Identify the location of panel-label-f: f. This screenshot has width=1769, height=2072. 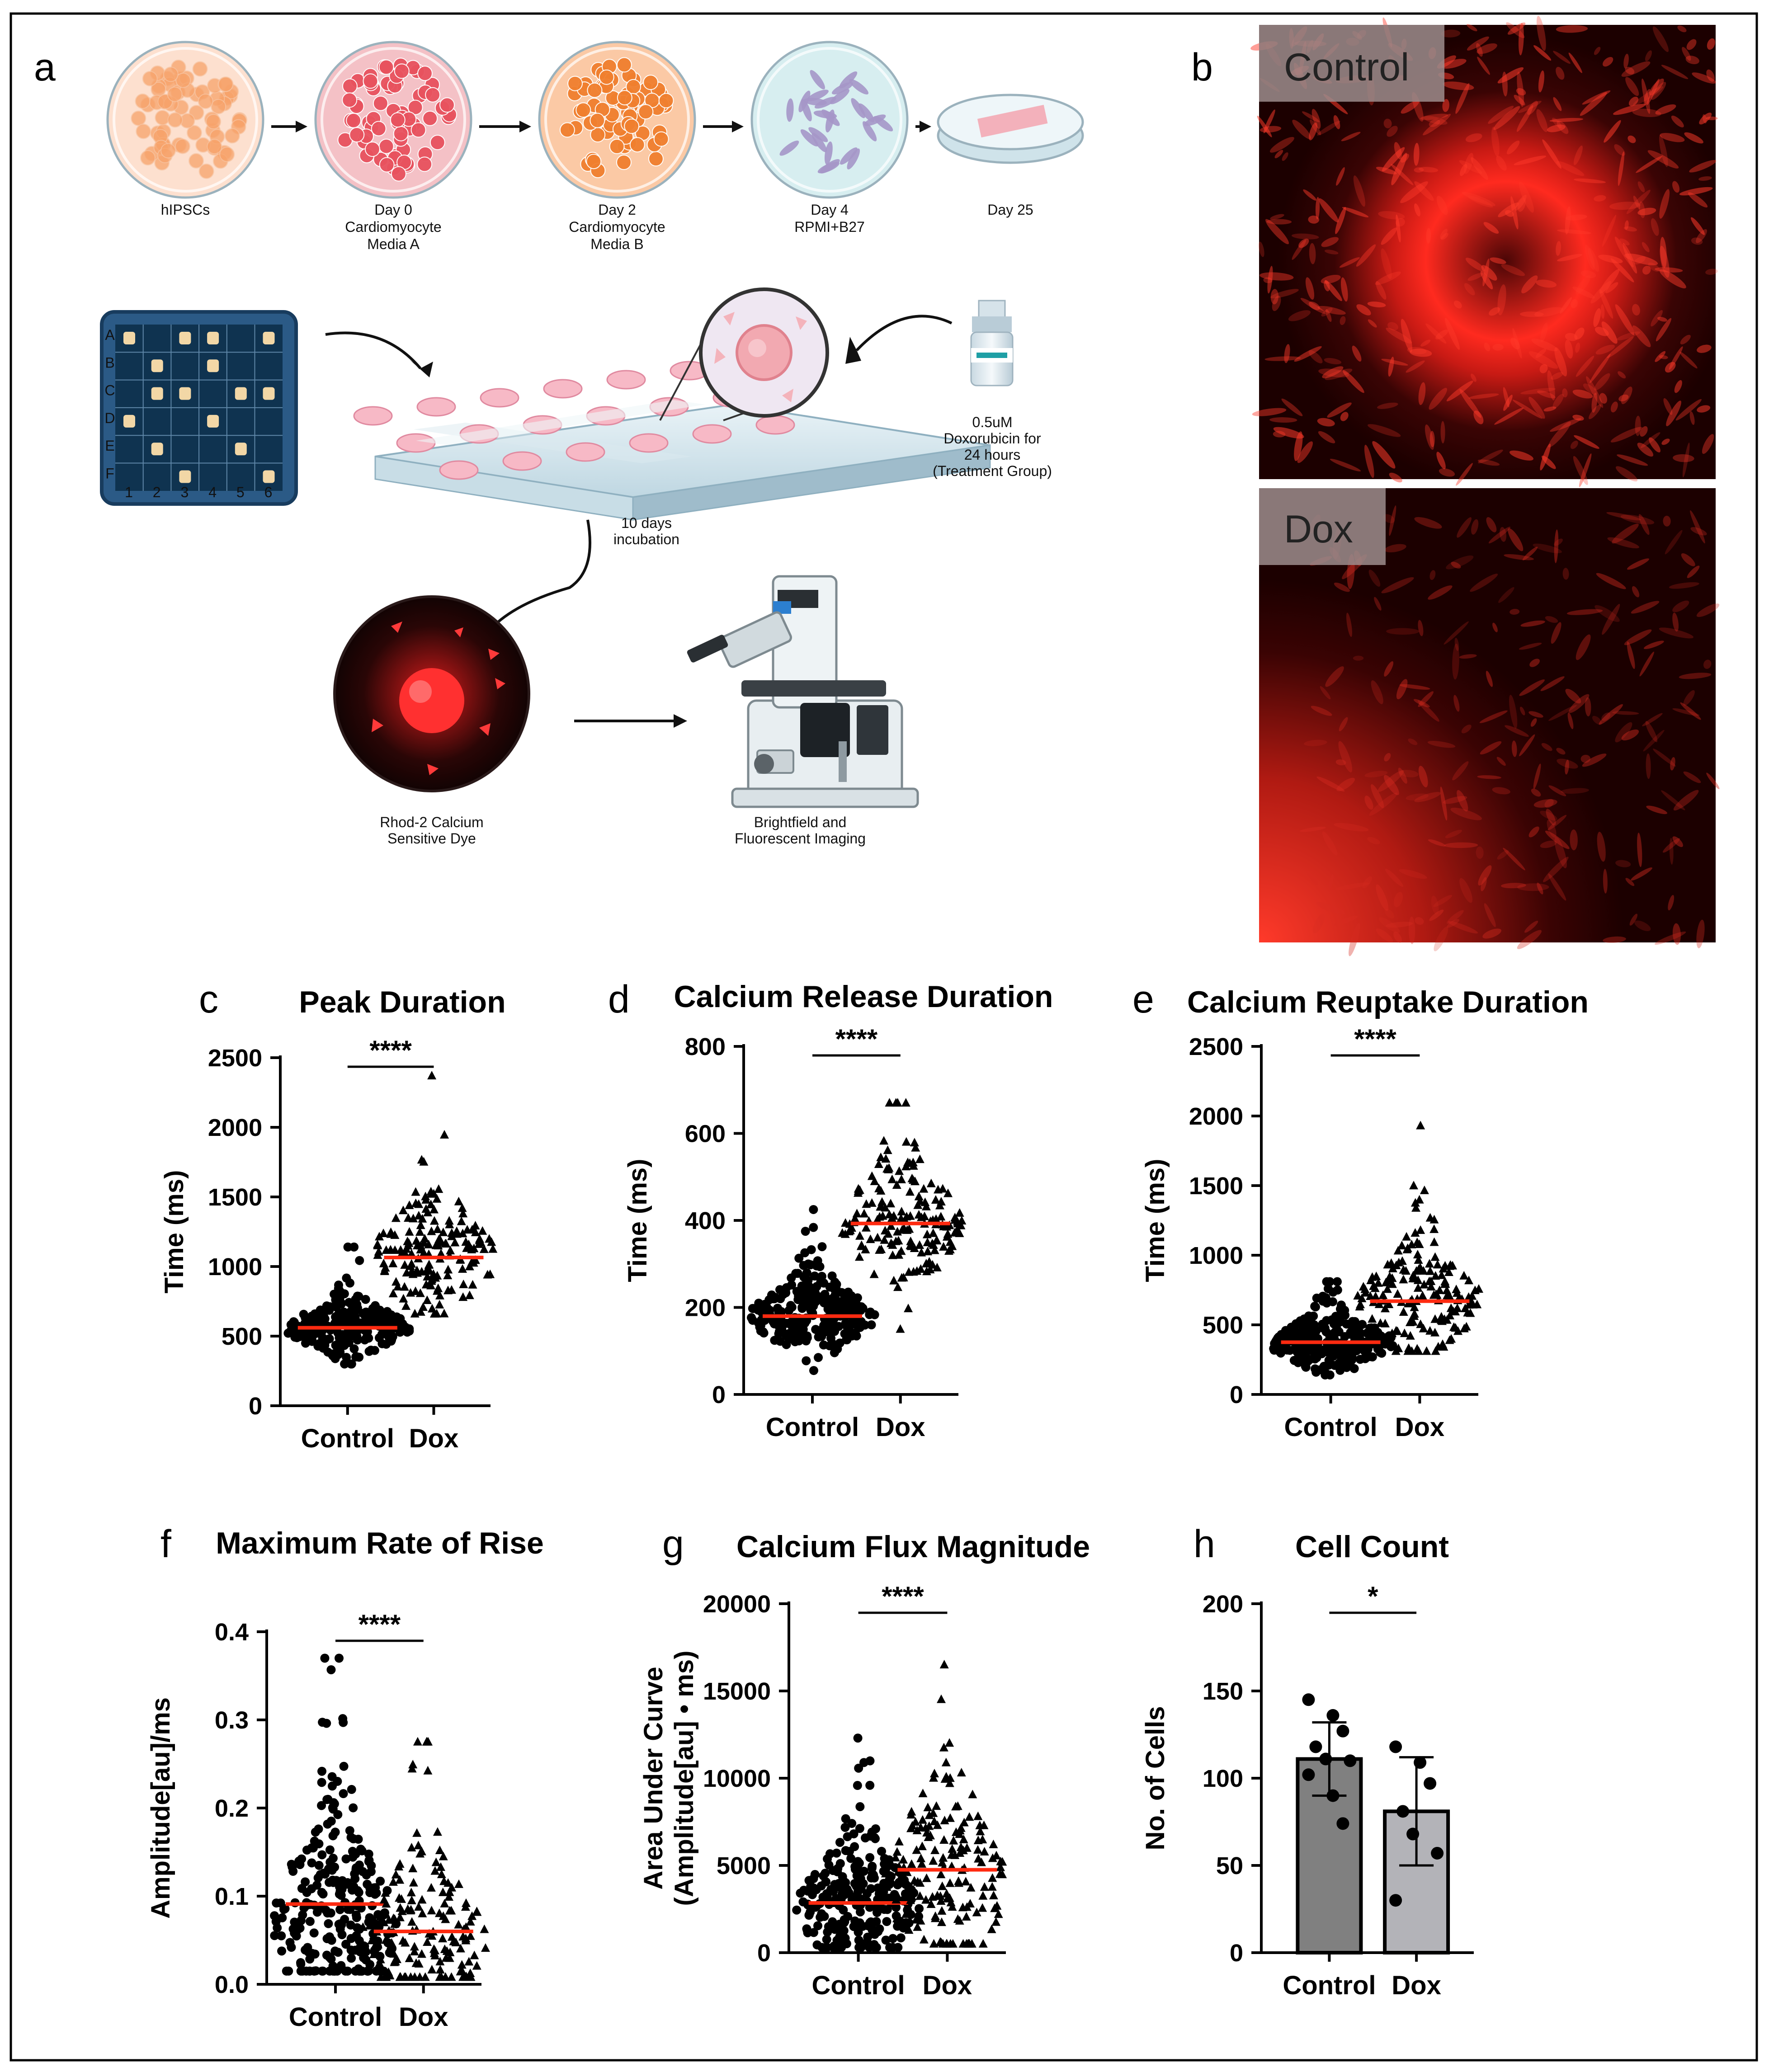
(166, 1544).